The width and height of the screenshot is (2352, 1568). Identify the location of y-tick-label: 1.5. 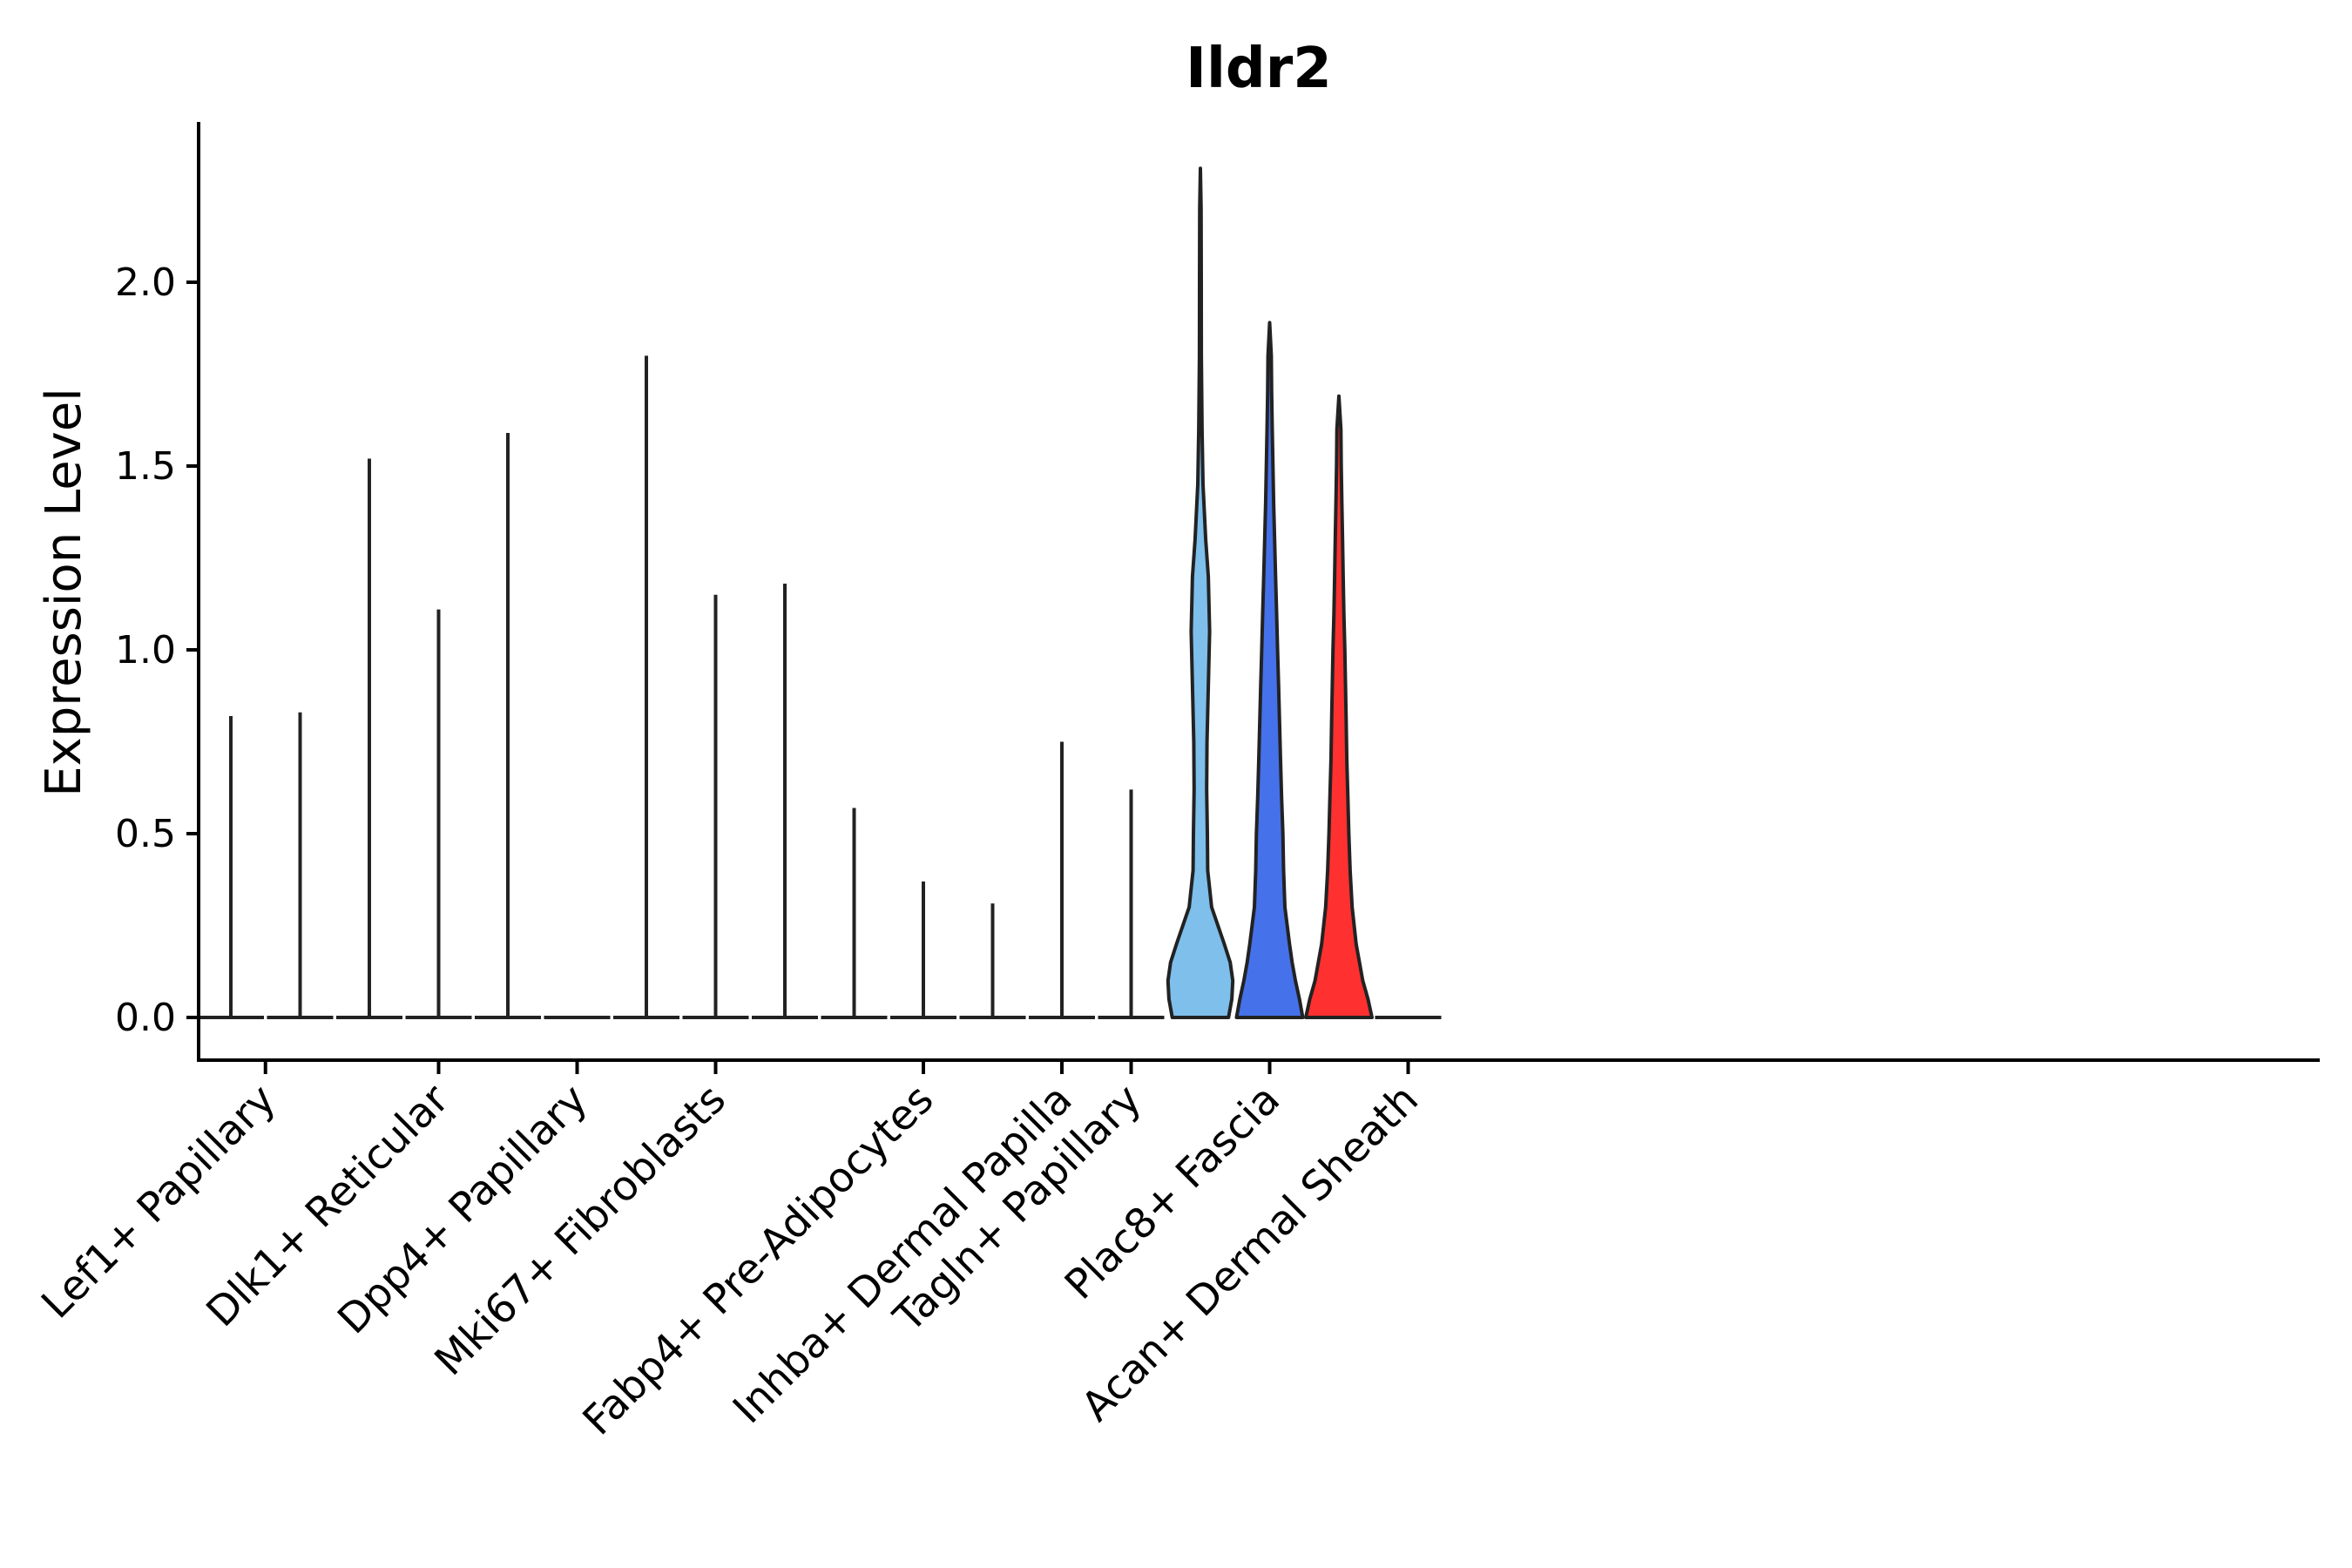
(145, 466).